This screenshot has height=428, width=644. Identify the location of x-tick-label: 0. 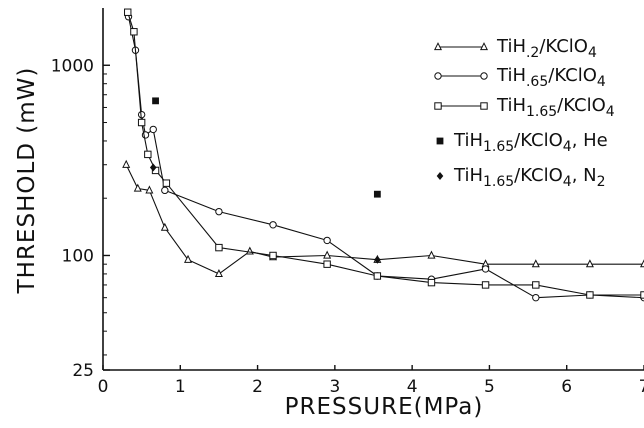
(103, 387).